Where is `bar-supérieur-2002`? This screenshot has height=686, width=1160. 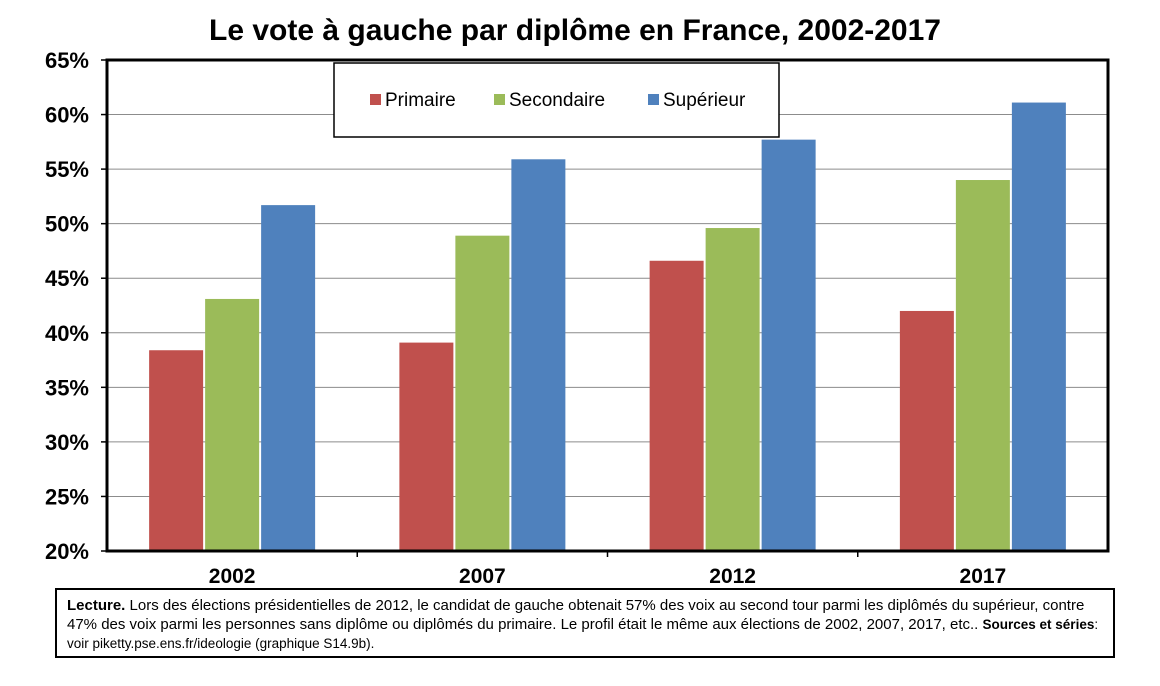
bar-supérieur-2002 is located at coordinates (288, 378).